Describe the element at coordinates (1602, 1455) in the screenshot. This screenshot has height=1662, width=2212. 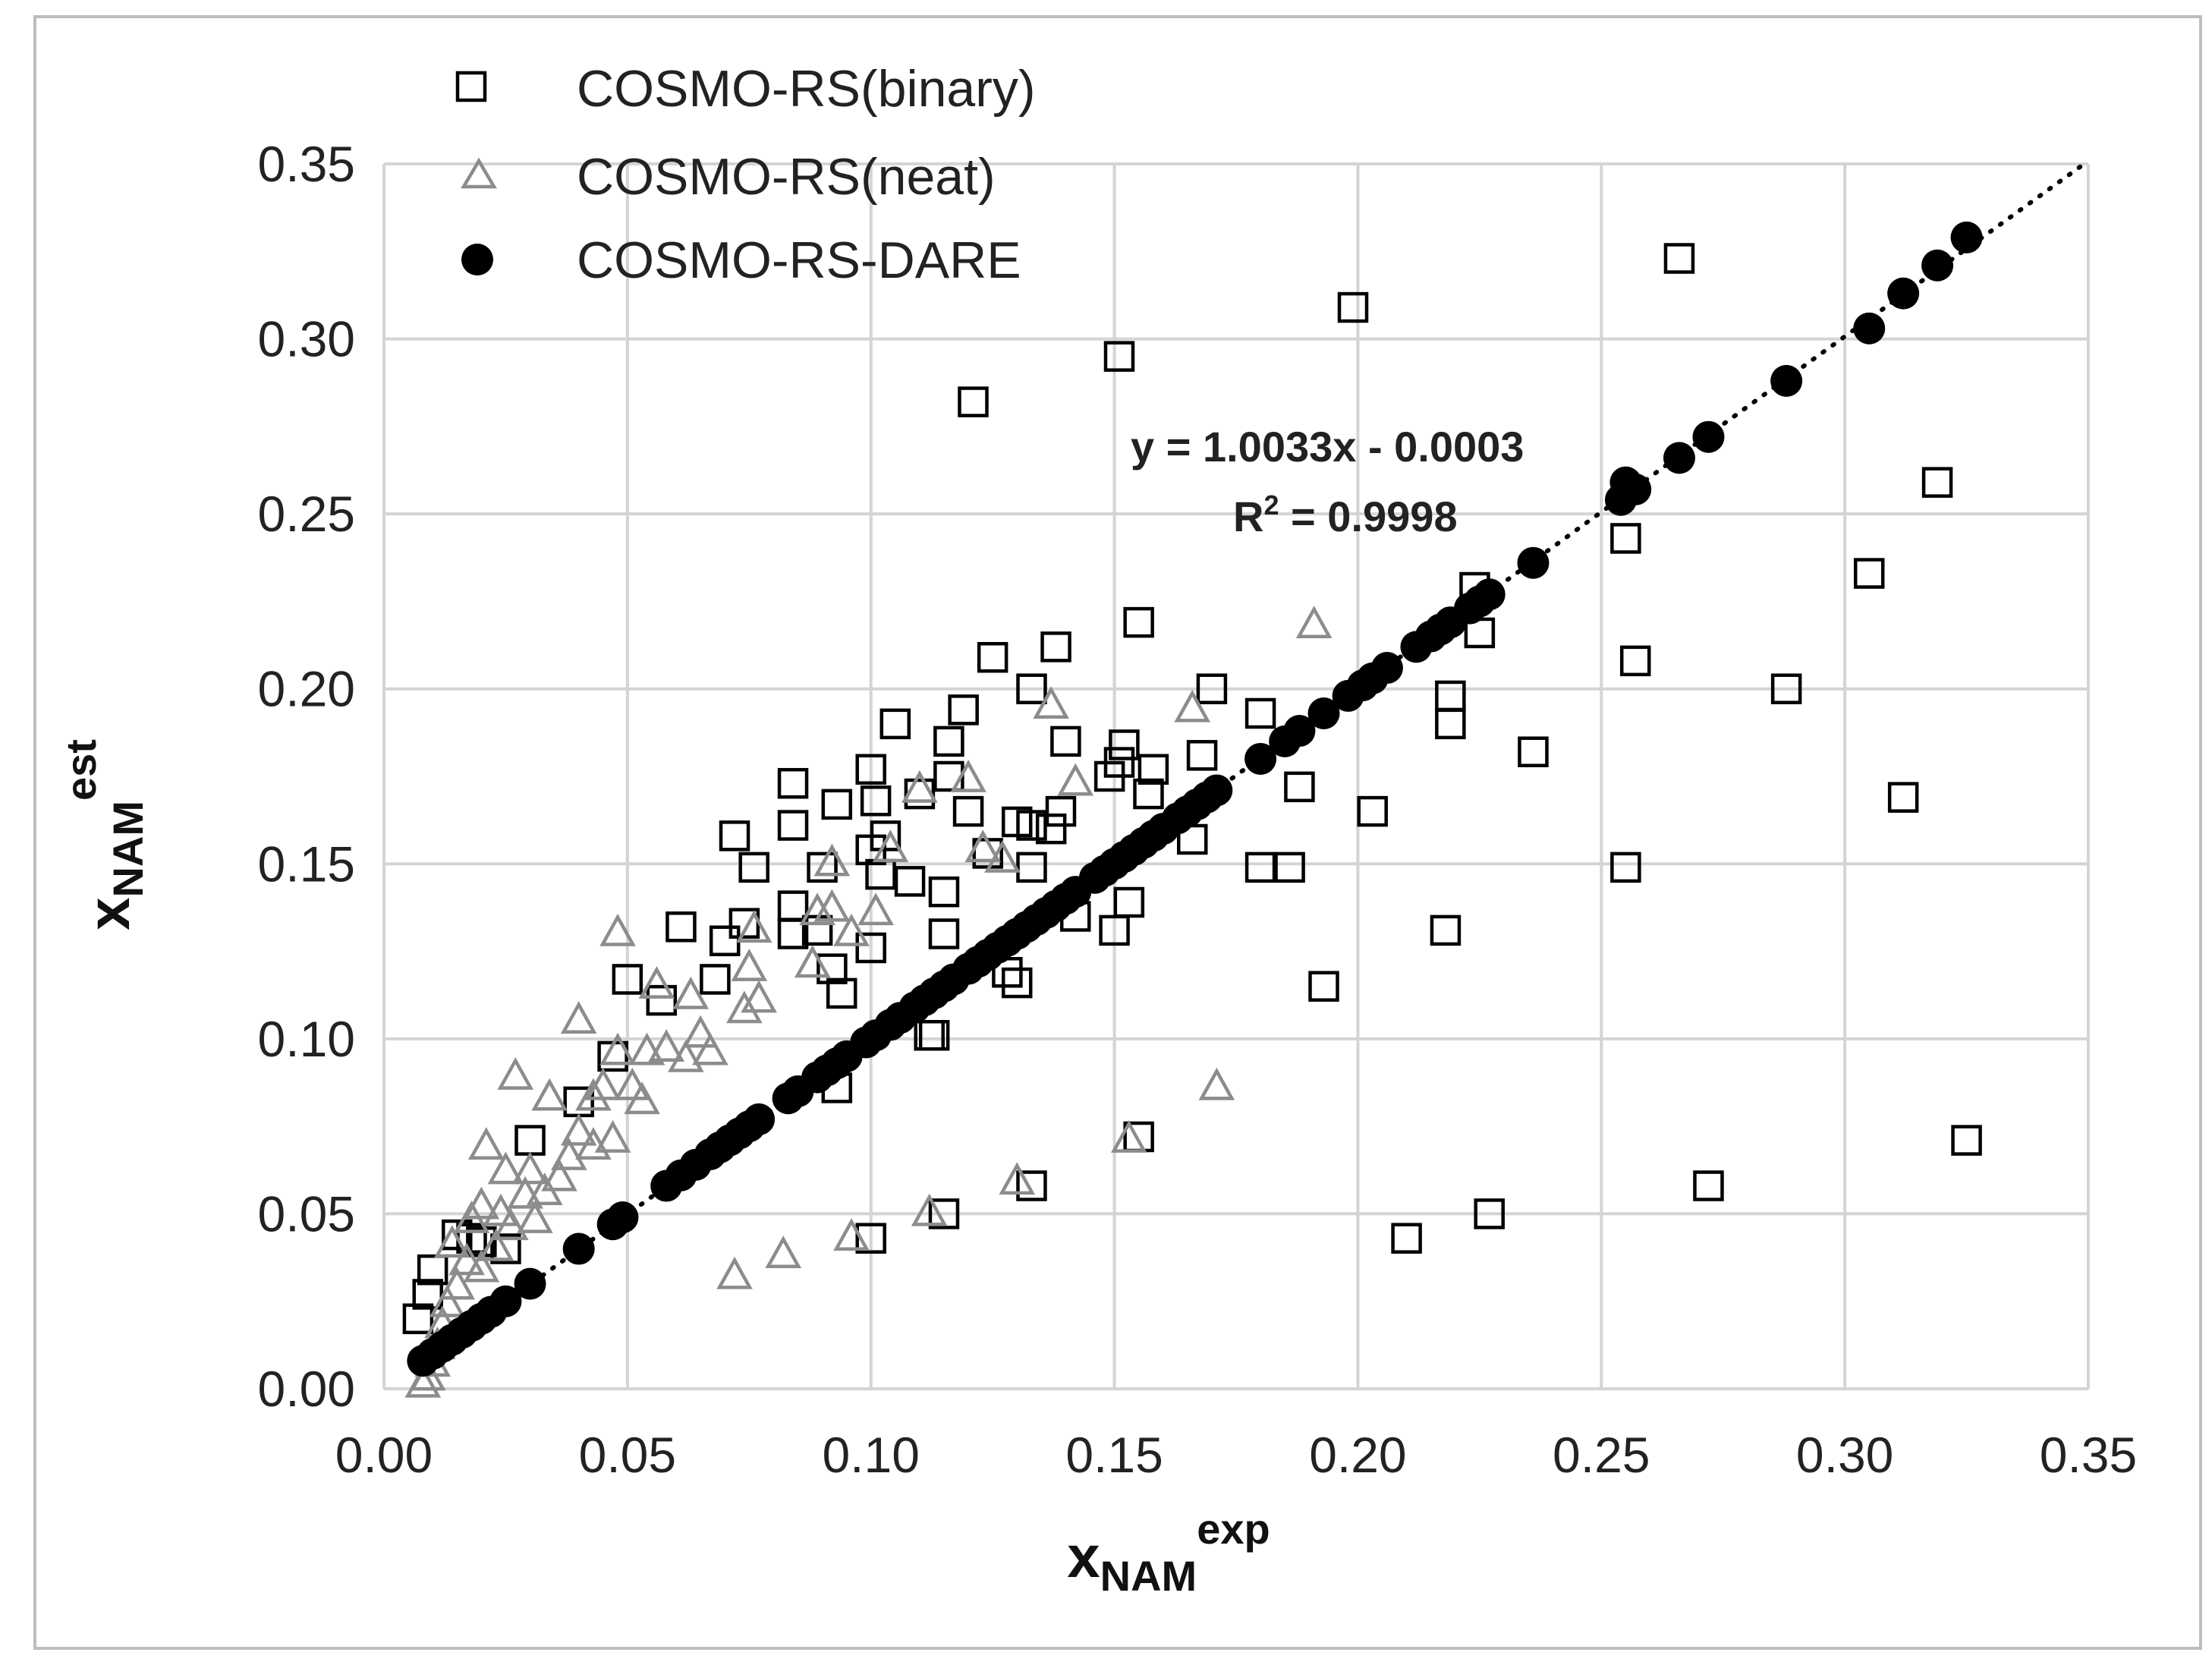
I see `x-tick-label: 0.25` at that location.